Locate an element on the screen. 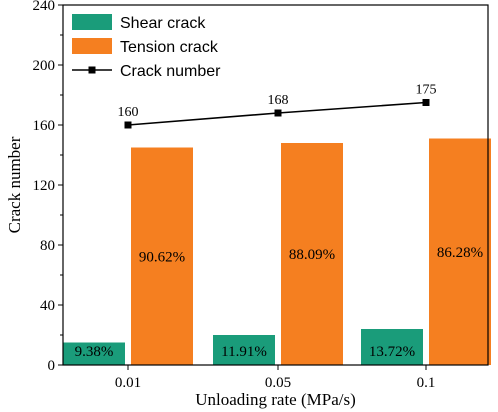  shear-crack-percent-label: 13.72% is located at coordinates (392, 352).